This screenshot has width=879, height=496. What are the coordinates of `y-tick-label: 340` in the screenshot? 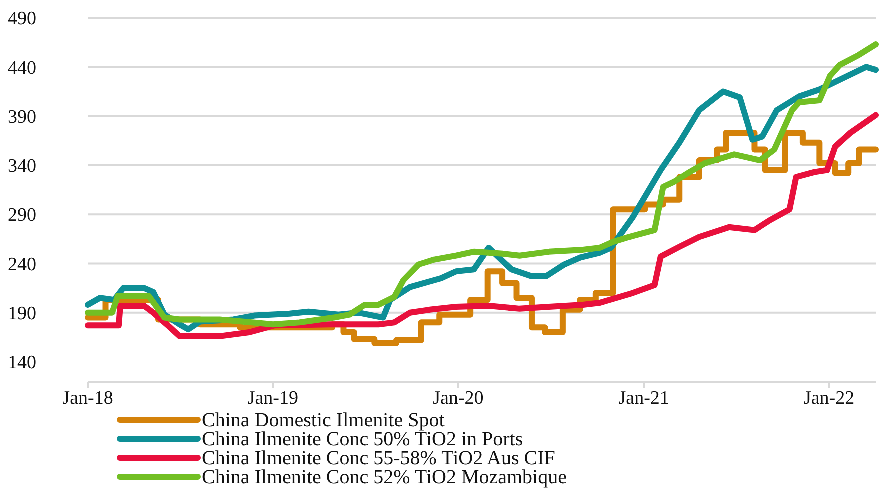 It's located at (22, 167).